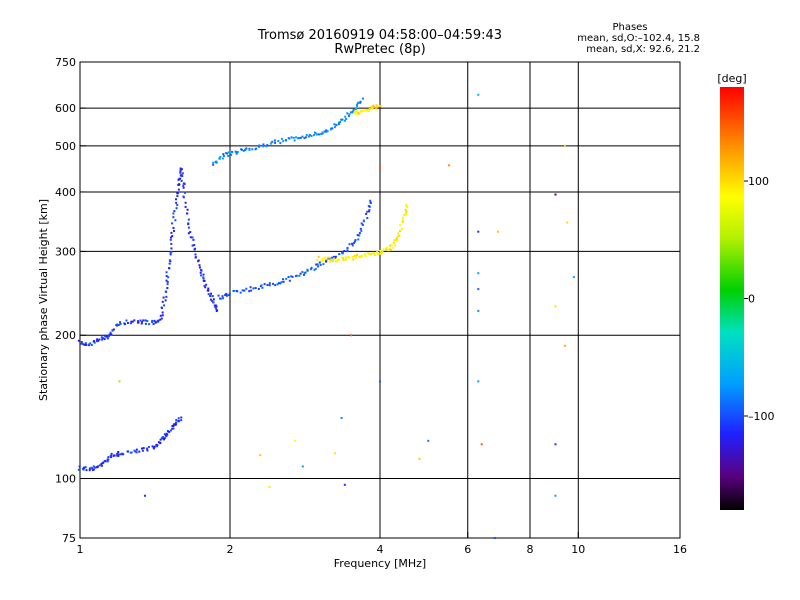 This screenshot has width=800, height=600. Describe the element at coordinates (530, 549) in the screenshot. I see `x-tick-label: 8` at that location.